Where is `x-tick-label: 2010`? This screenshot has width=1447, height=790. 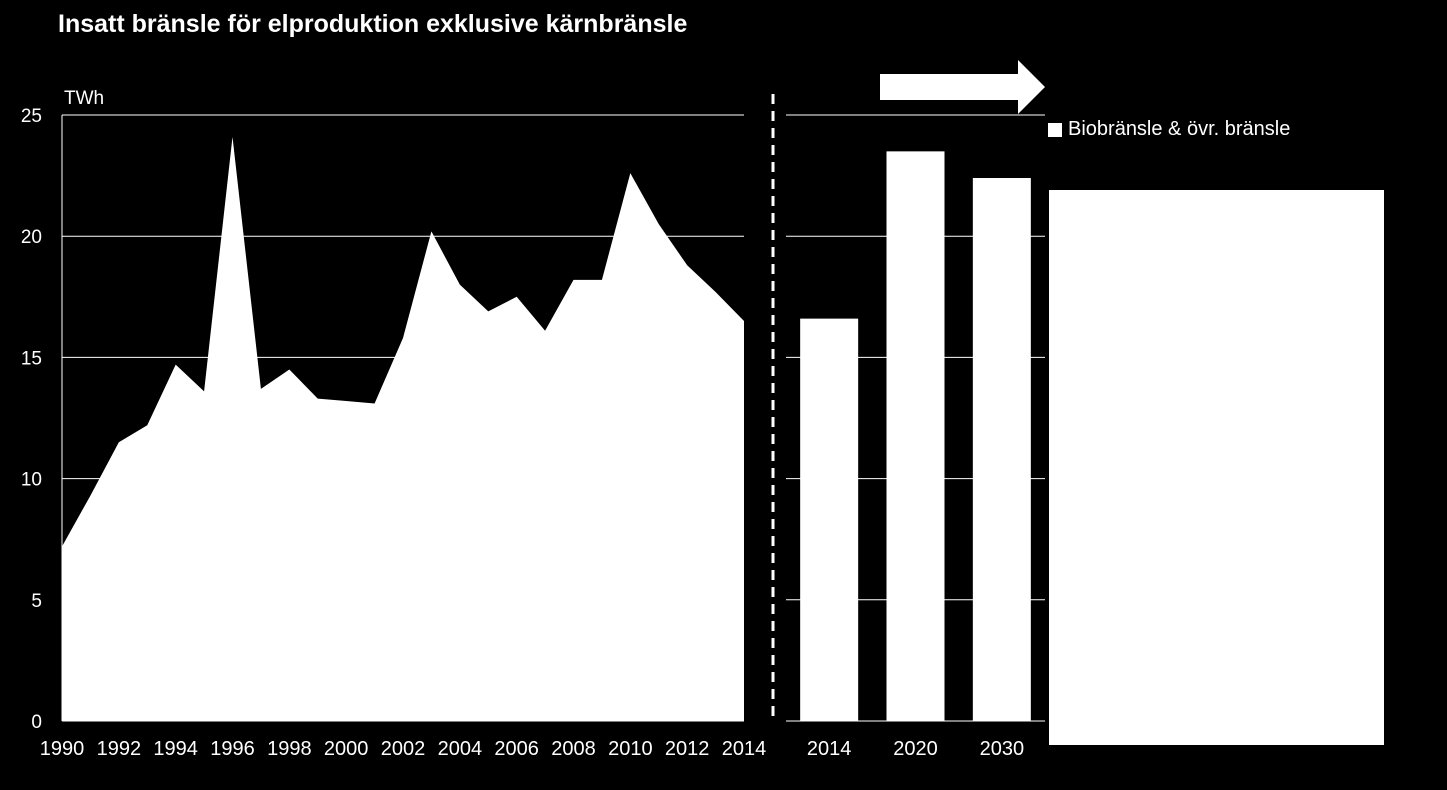
x-tick-label: 2010 is located at coordinates (630, 749).